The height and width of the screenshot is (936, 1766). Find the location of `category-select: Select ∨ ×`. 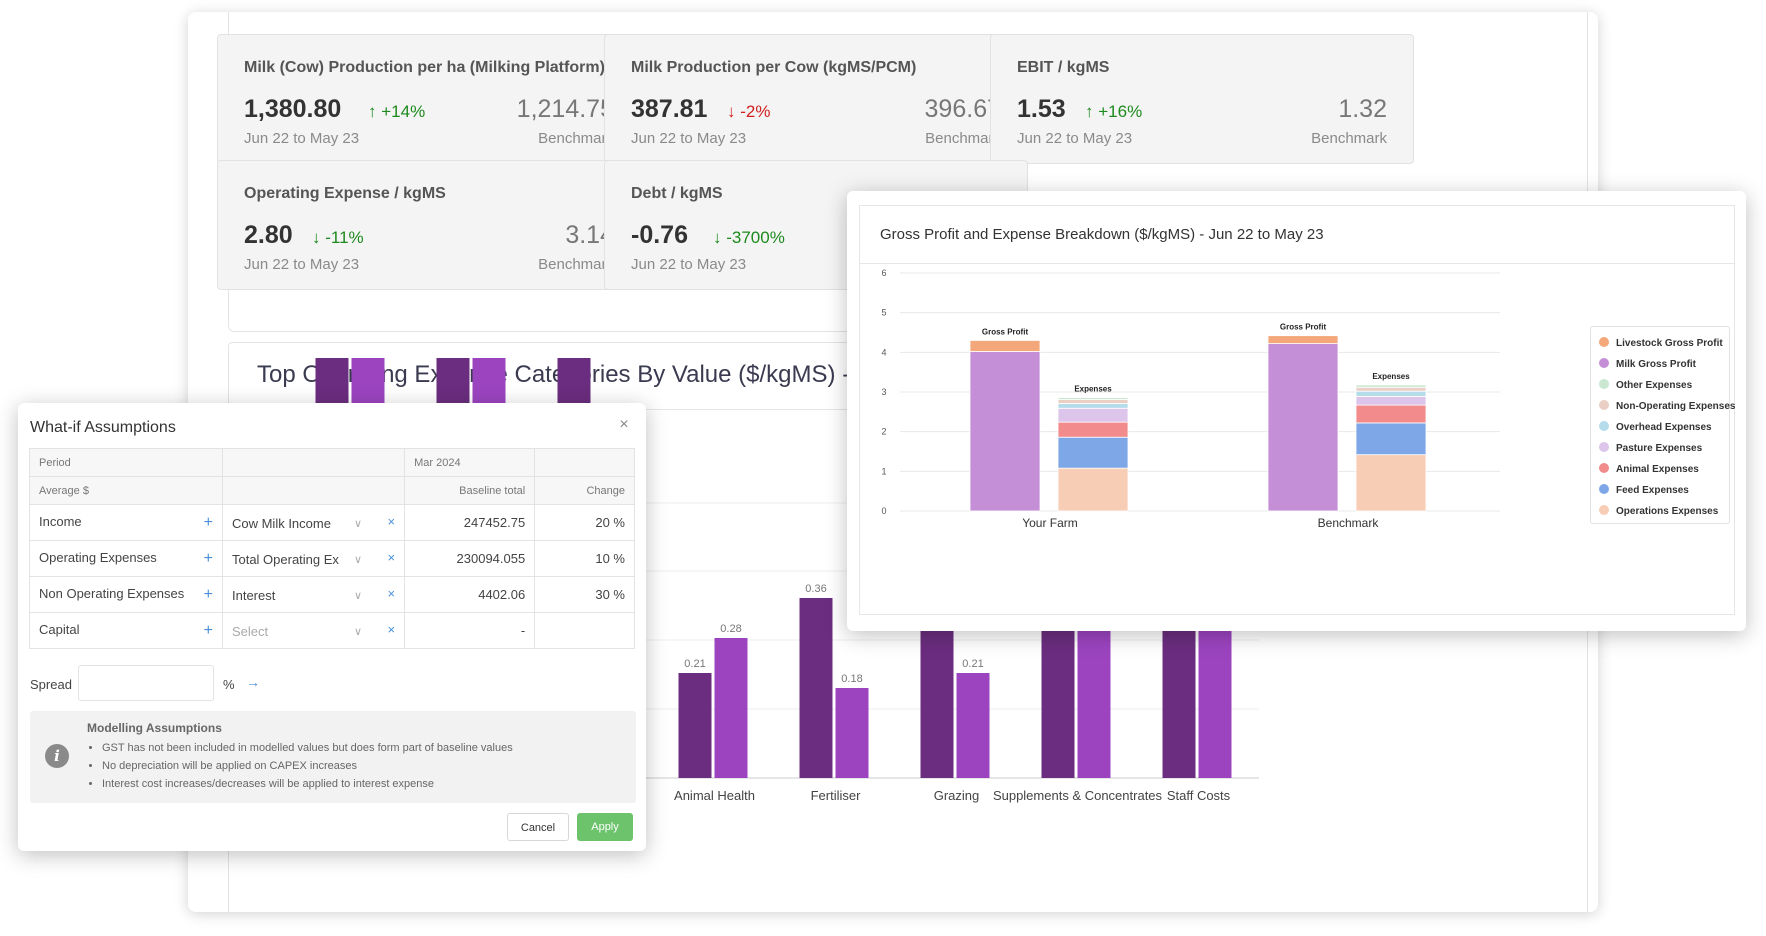

category-select: Select ∨ × is located at coordinates (313, 630).